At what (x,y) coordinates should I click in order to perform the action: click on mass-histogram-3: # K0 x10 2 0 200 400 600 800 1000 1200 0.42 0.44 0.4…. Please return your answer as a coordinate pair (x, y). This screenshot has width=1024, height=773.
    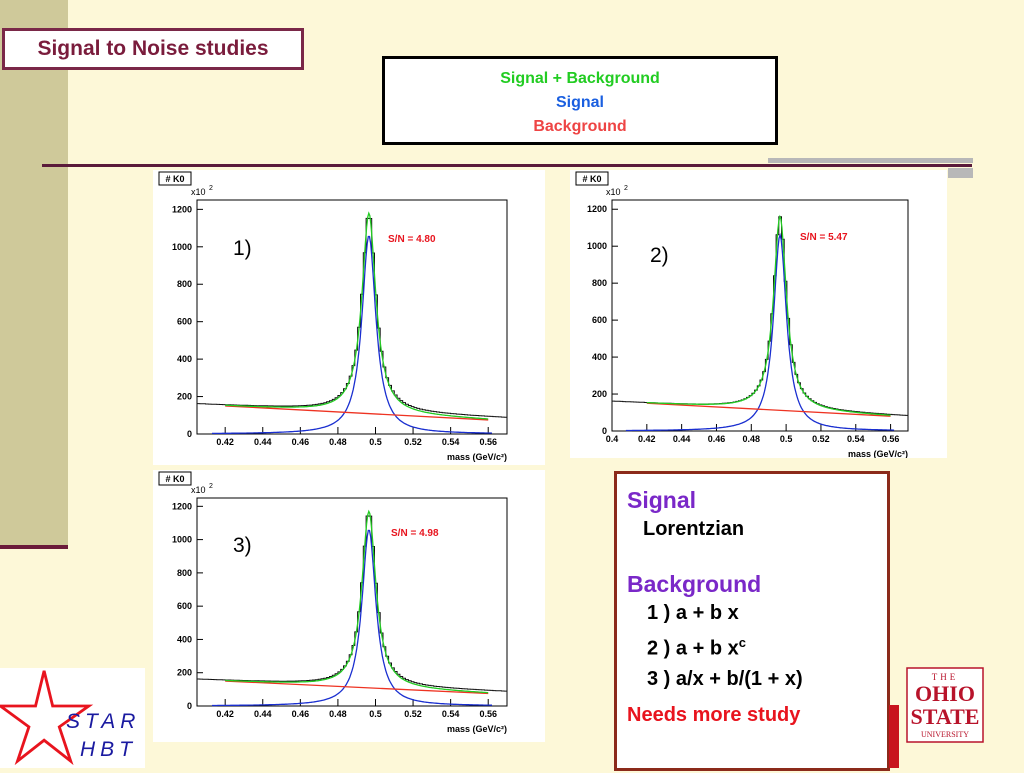
    Looking at the image, I should click on (333, 602).